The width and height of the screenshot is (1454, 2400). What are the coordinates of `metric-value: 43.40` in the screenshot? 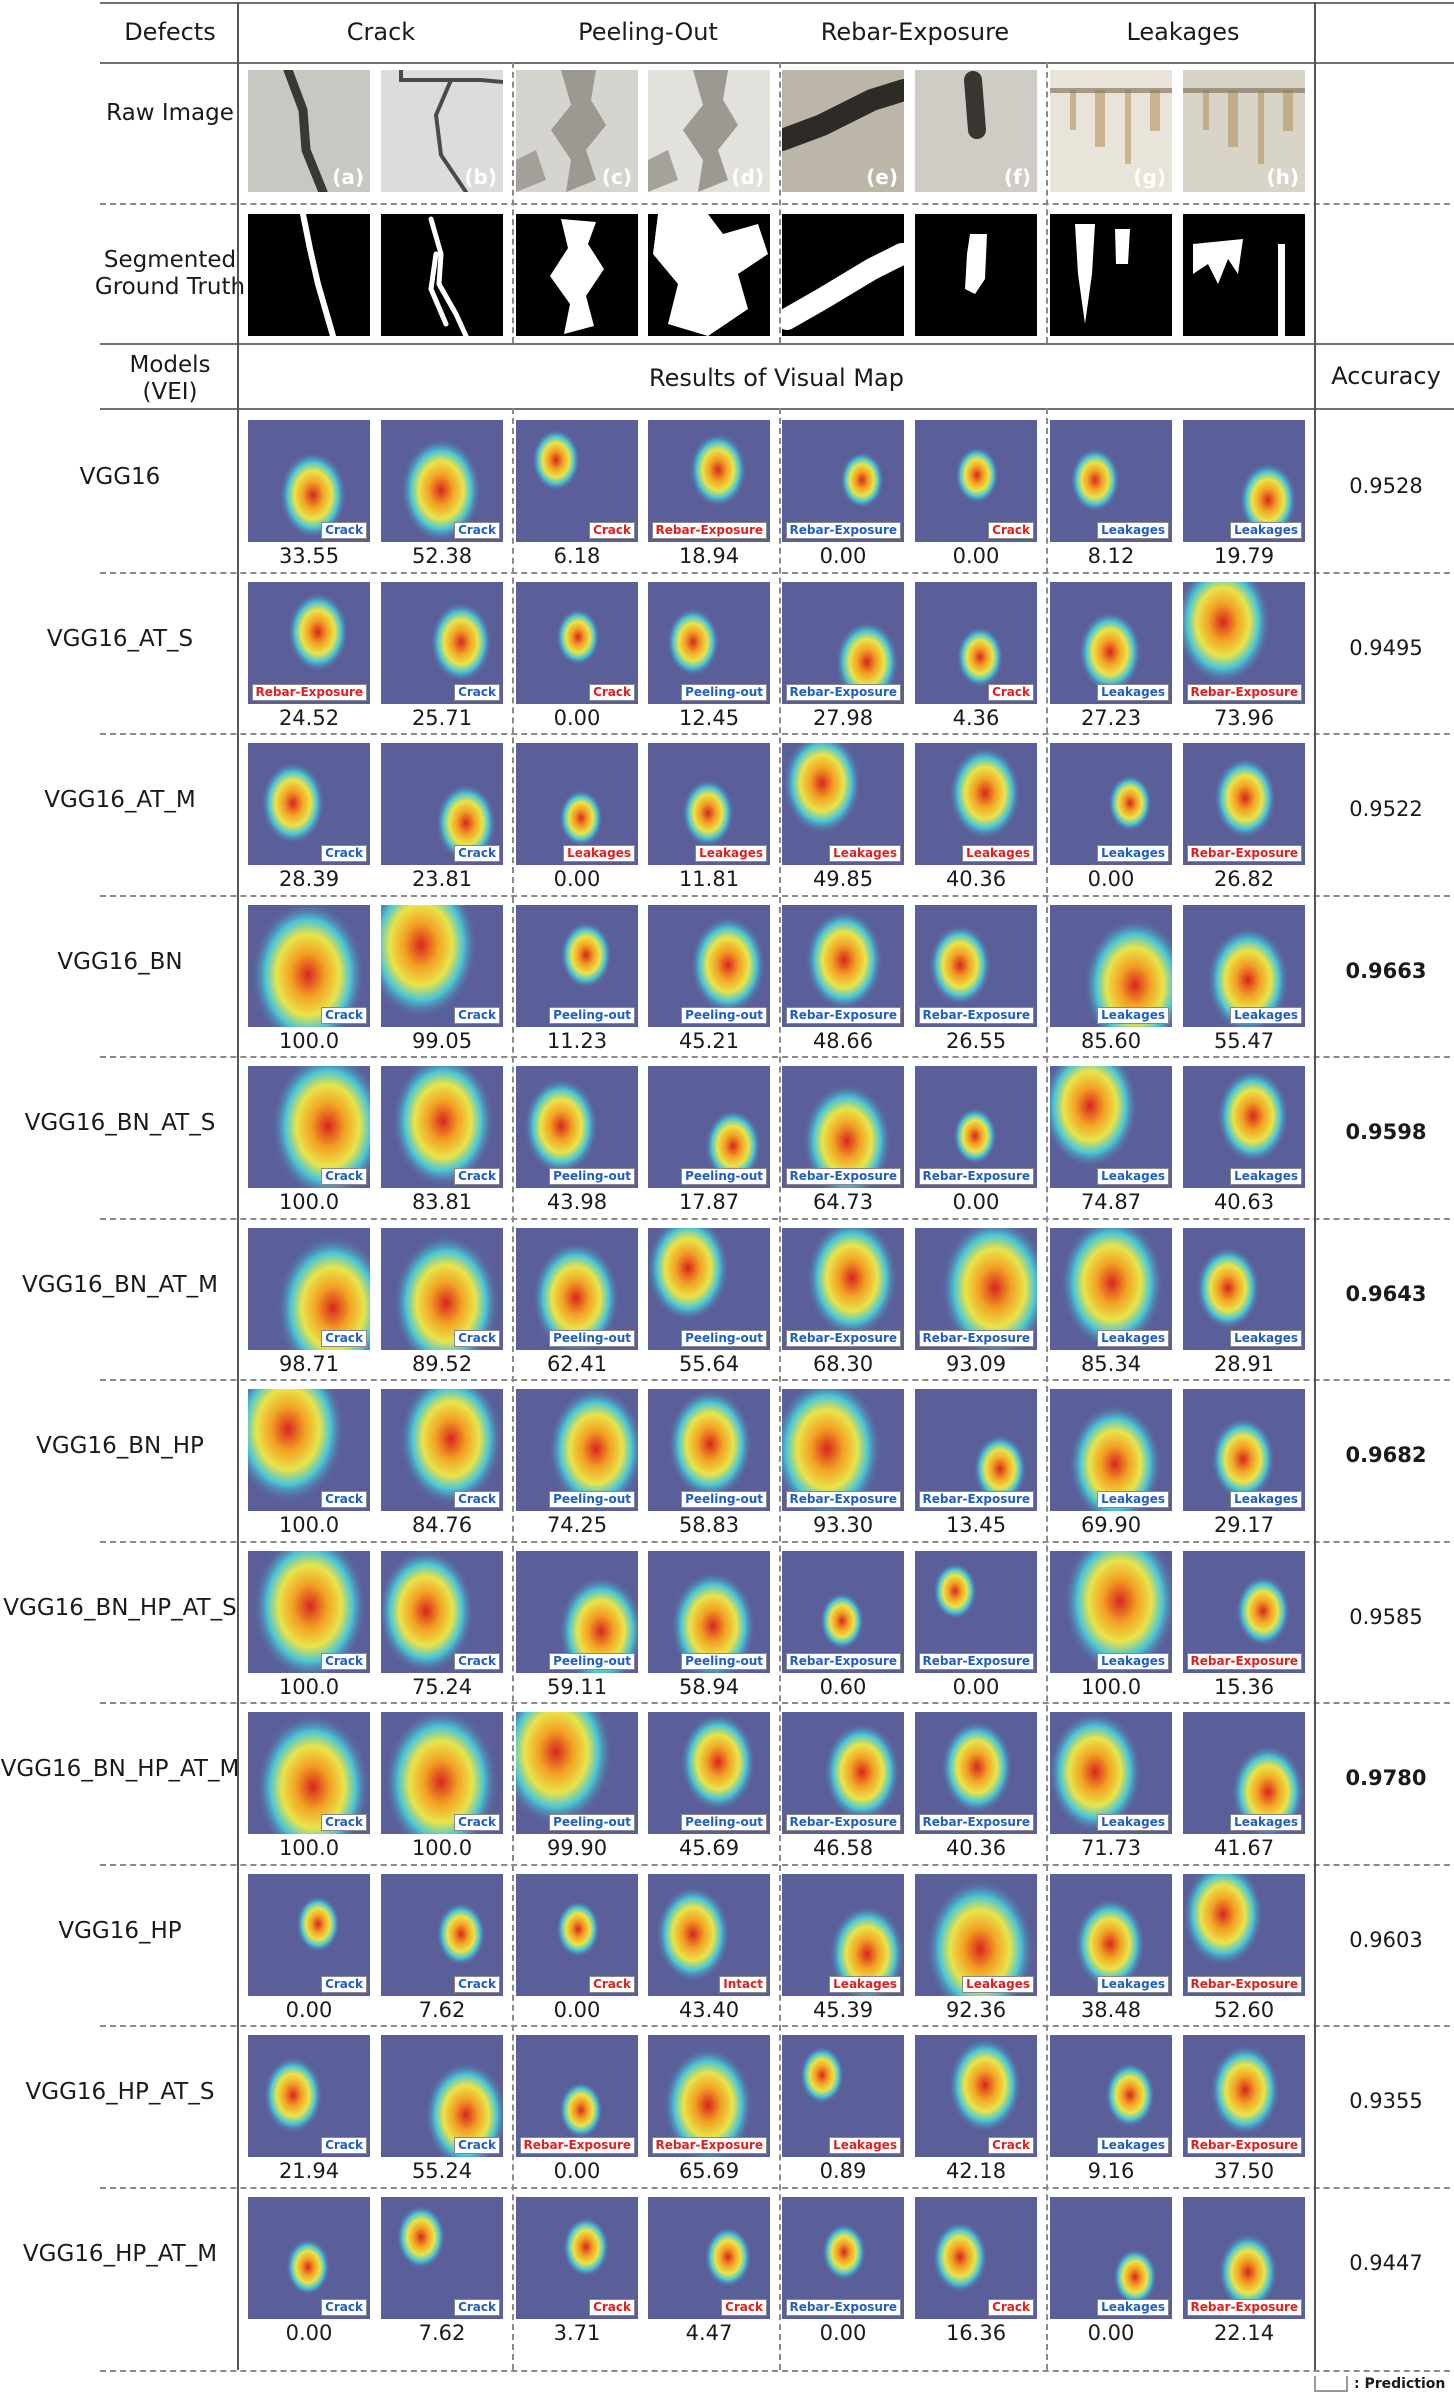 It's located at (709, 2009).